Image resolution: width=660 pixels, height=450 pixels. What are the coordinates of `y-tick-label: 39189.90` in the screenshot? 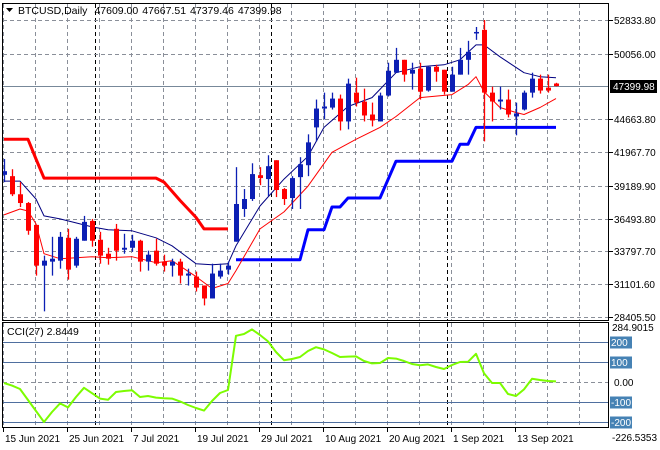 It's located at (635, 187).